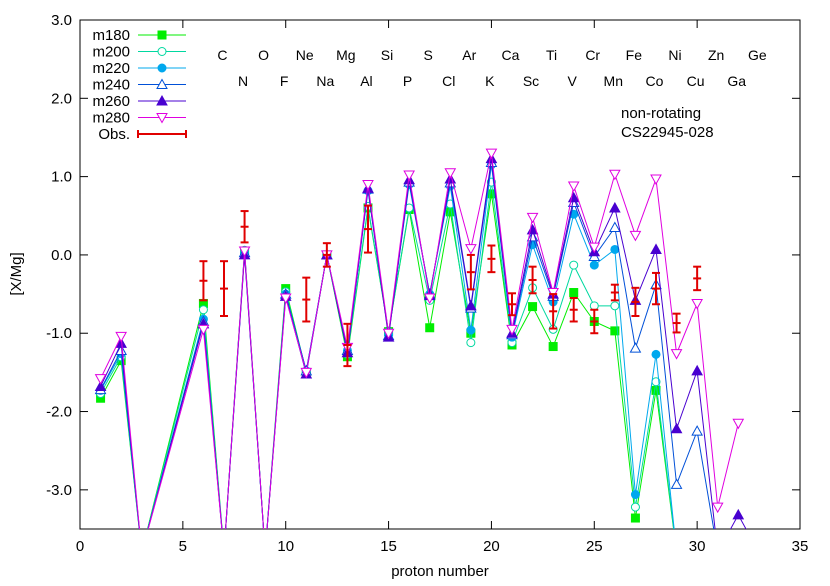 This screenshot has height=586, width=830. I want to click on element-label: S, so click(427, 55).